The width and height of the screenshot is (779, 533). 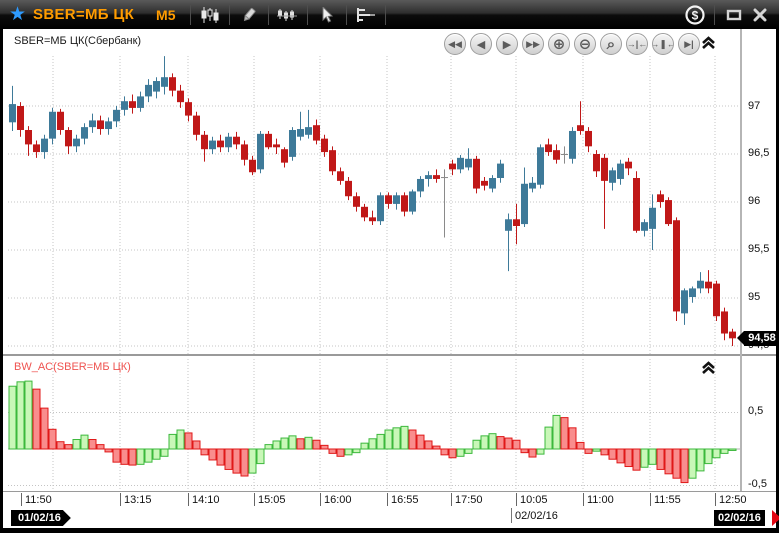 What do you see at coordinates (733, 500) in the screenshot?
I see `time-tick-label: 12:50` at bounding box center [733, 500].